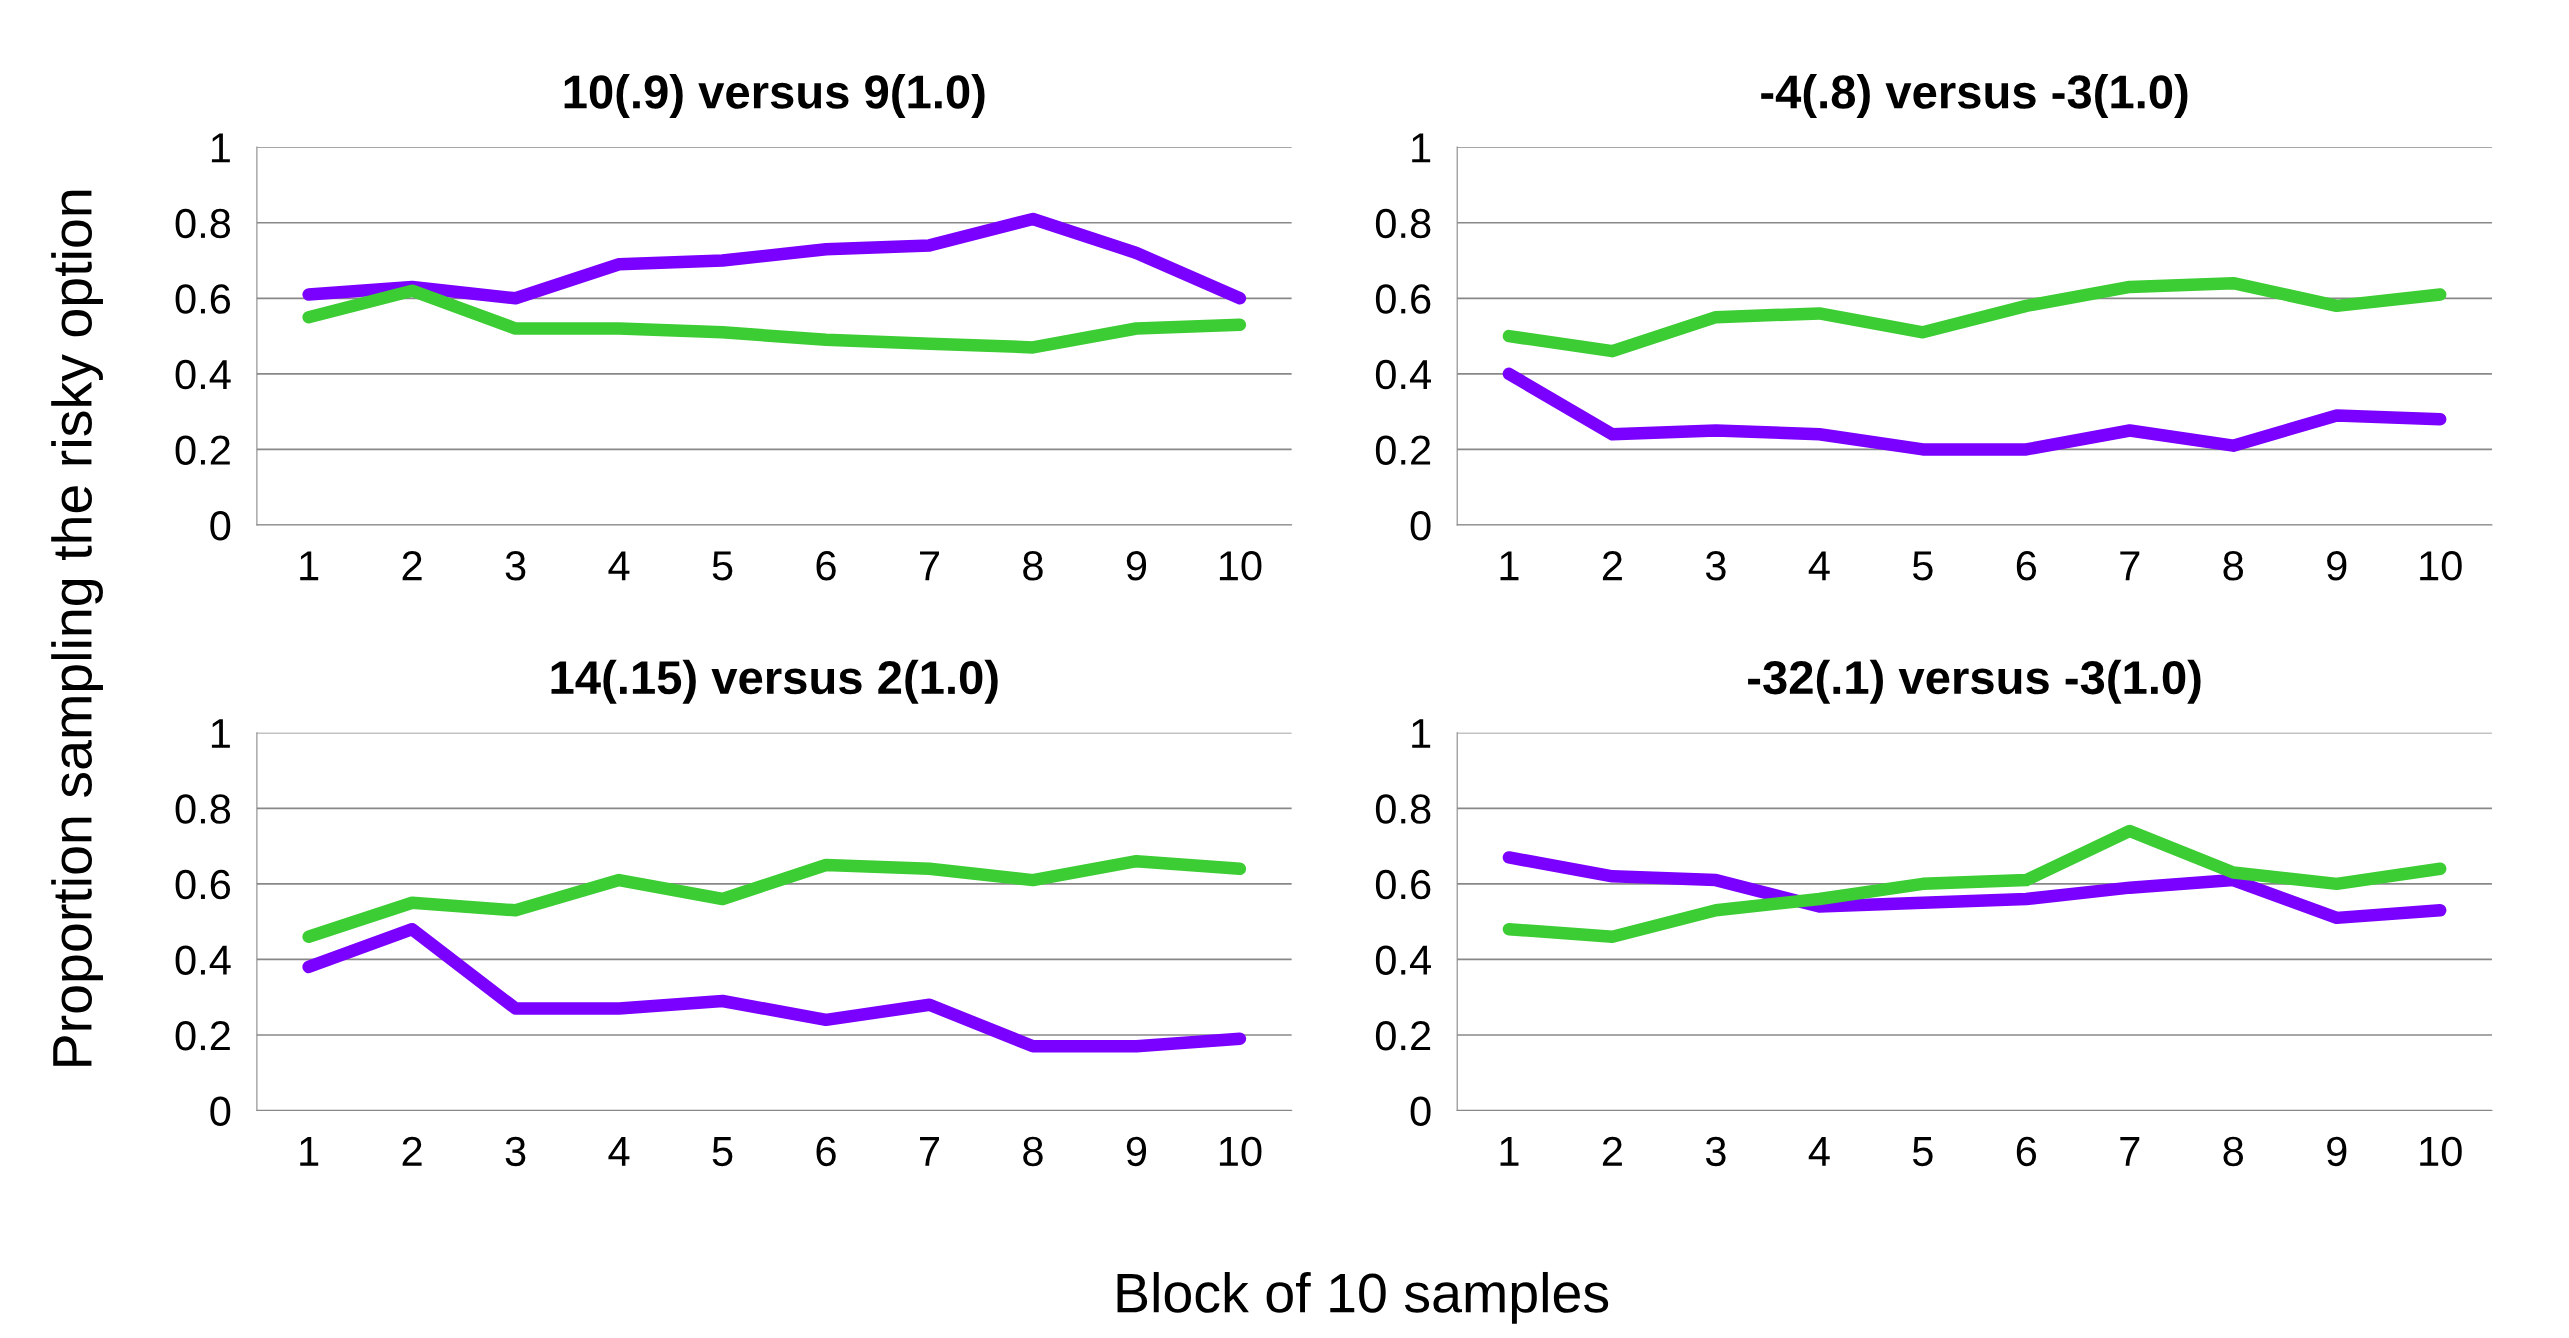  I want to click on chart-title: -4(.8) versus -3(1.0), so click(1974, 96).